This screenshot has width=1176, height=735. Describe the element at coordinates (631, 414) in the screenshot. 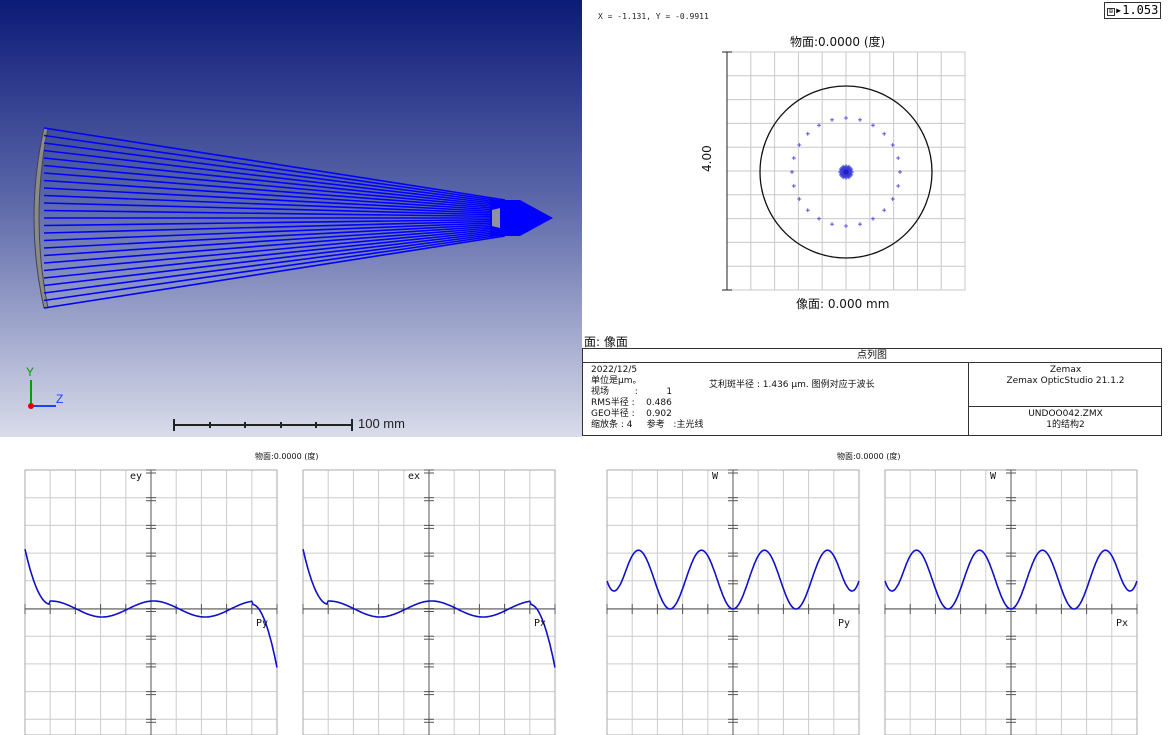

I see `info-geo: GEO半径 : 0.902` at that location.